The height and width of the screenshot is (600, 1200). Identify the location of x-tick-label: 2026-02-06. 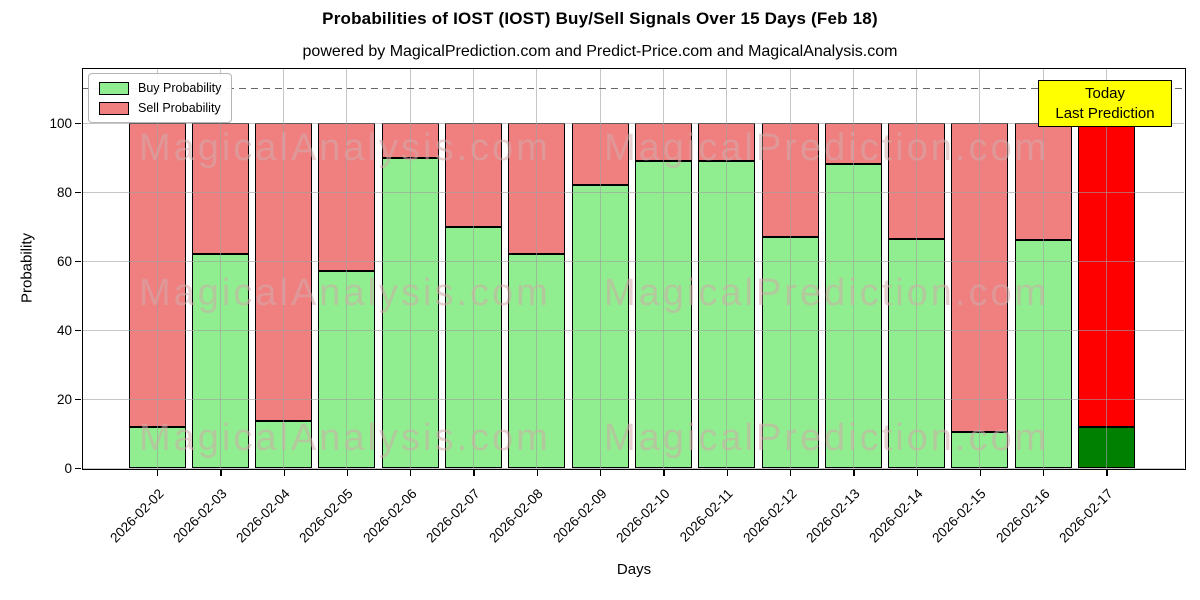
(389, 516).